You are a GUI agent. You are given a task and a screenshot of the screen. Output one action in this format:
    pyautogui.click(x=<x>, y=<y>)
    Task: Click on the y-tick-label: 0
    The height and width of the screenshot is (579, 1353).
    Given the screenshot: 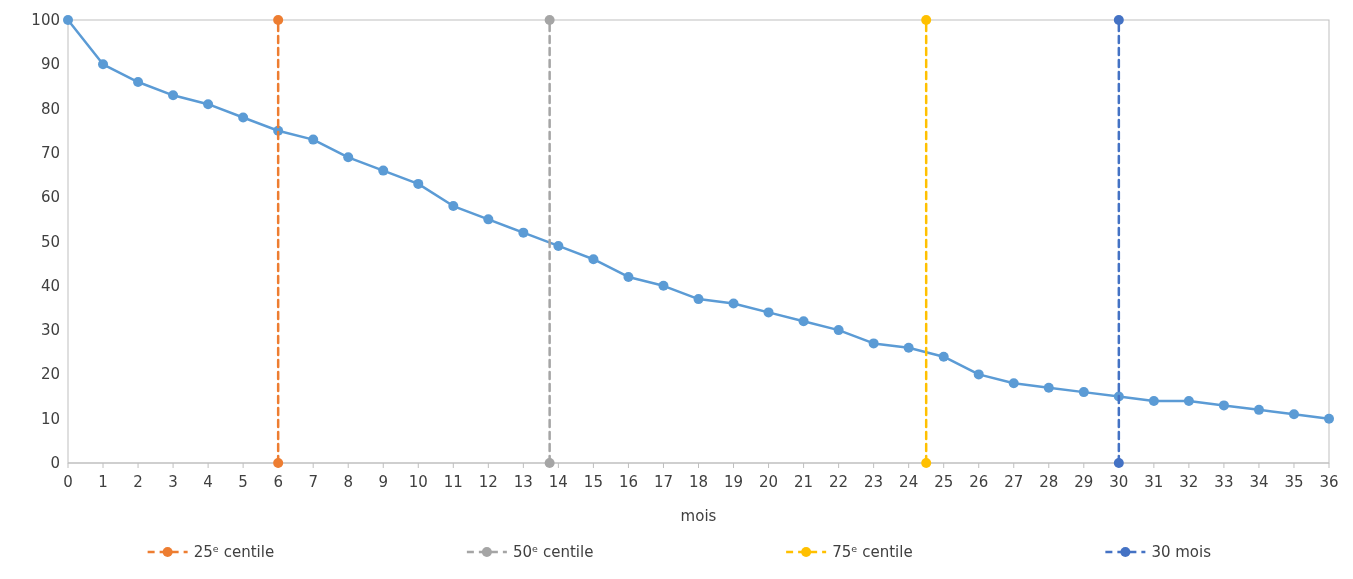 What is the action you would take?
    pyautogui.click(x=55, y=463)
    